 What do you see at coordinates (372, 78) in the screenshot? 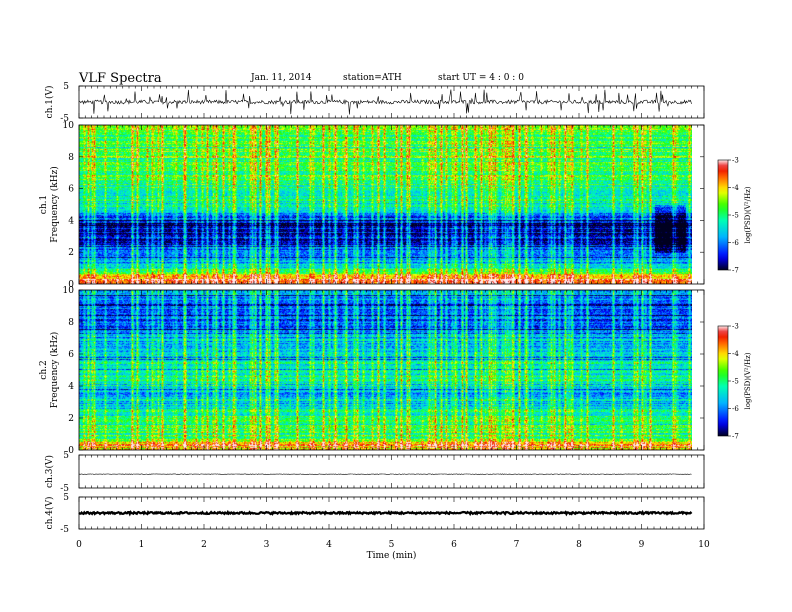
I see `station-label: station=ATH` at bounding box center [372, 78].